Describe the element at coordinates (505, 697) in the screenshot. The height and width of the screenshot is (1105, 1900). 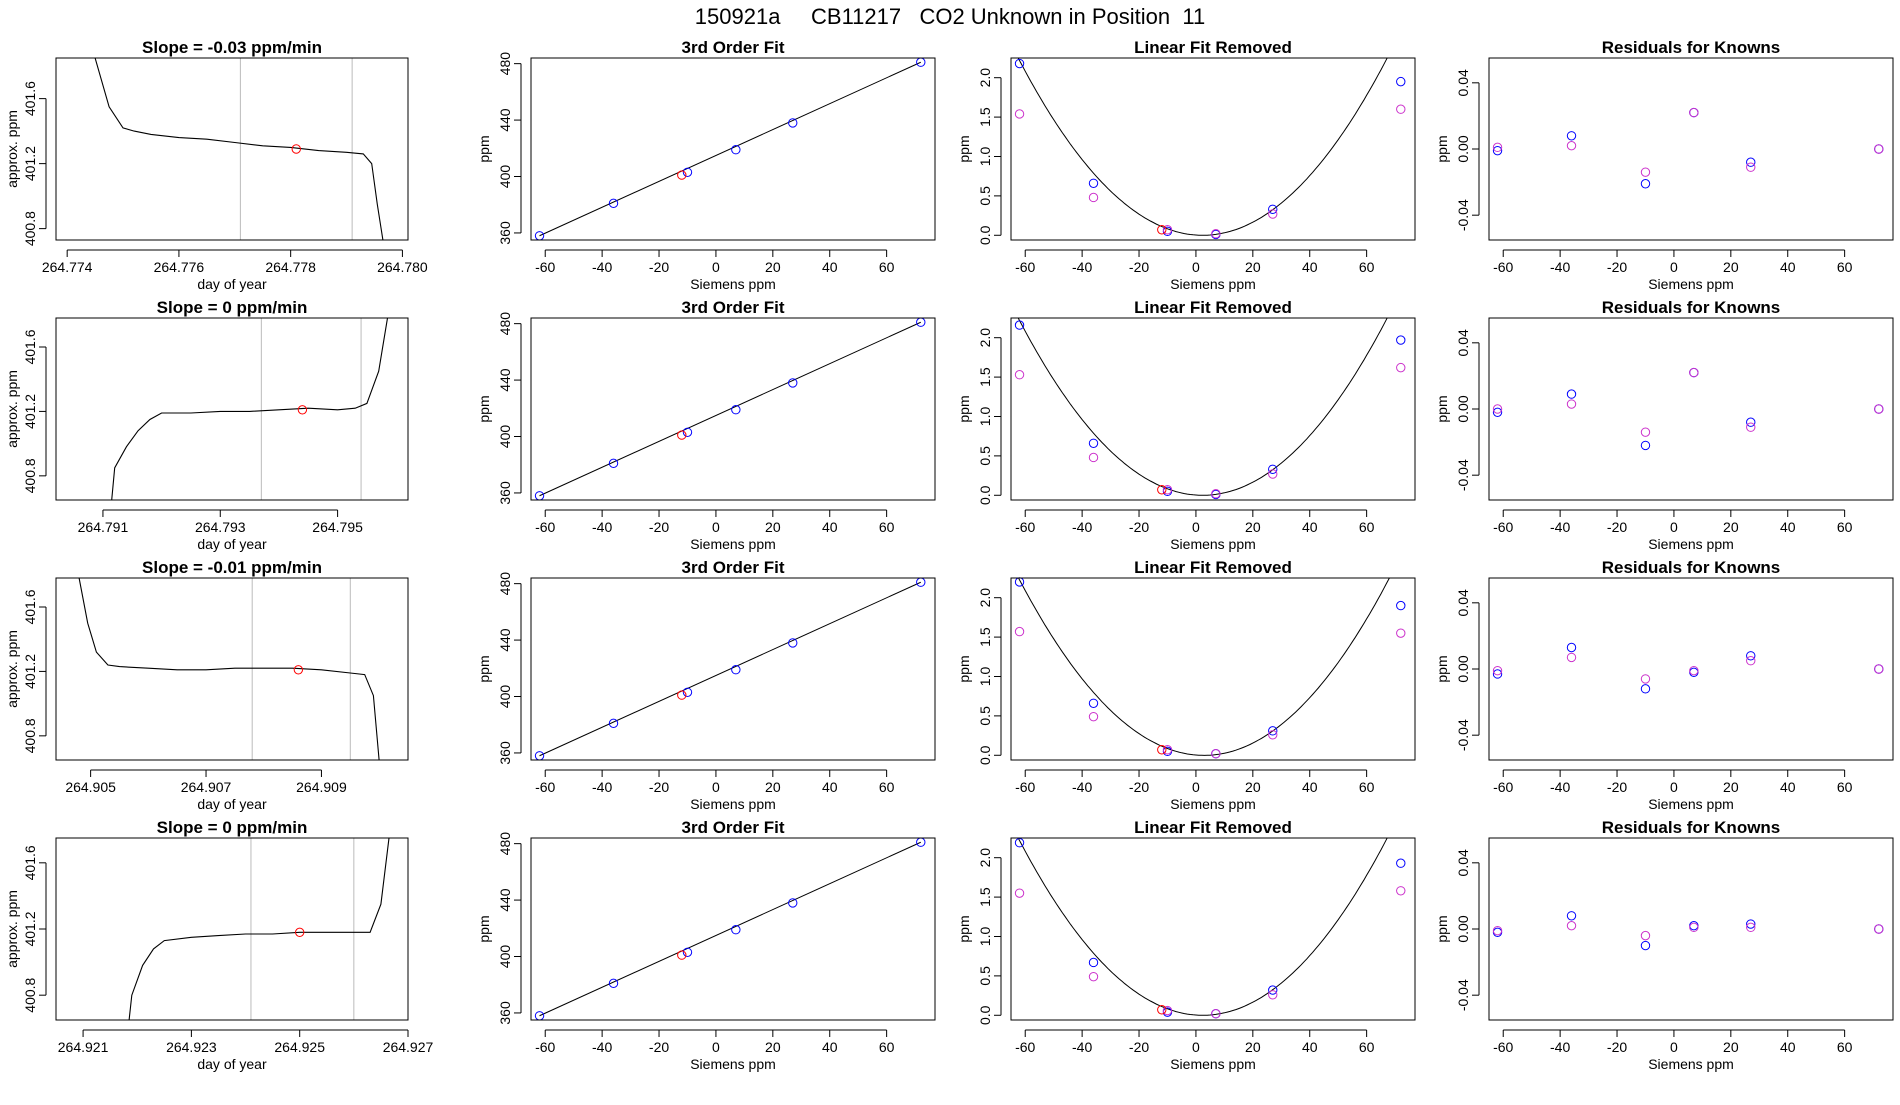
I see `panel-r3c2-y-tick-label-1: 400` at that location.